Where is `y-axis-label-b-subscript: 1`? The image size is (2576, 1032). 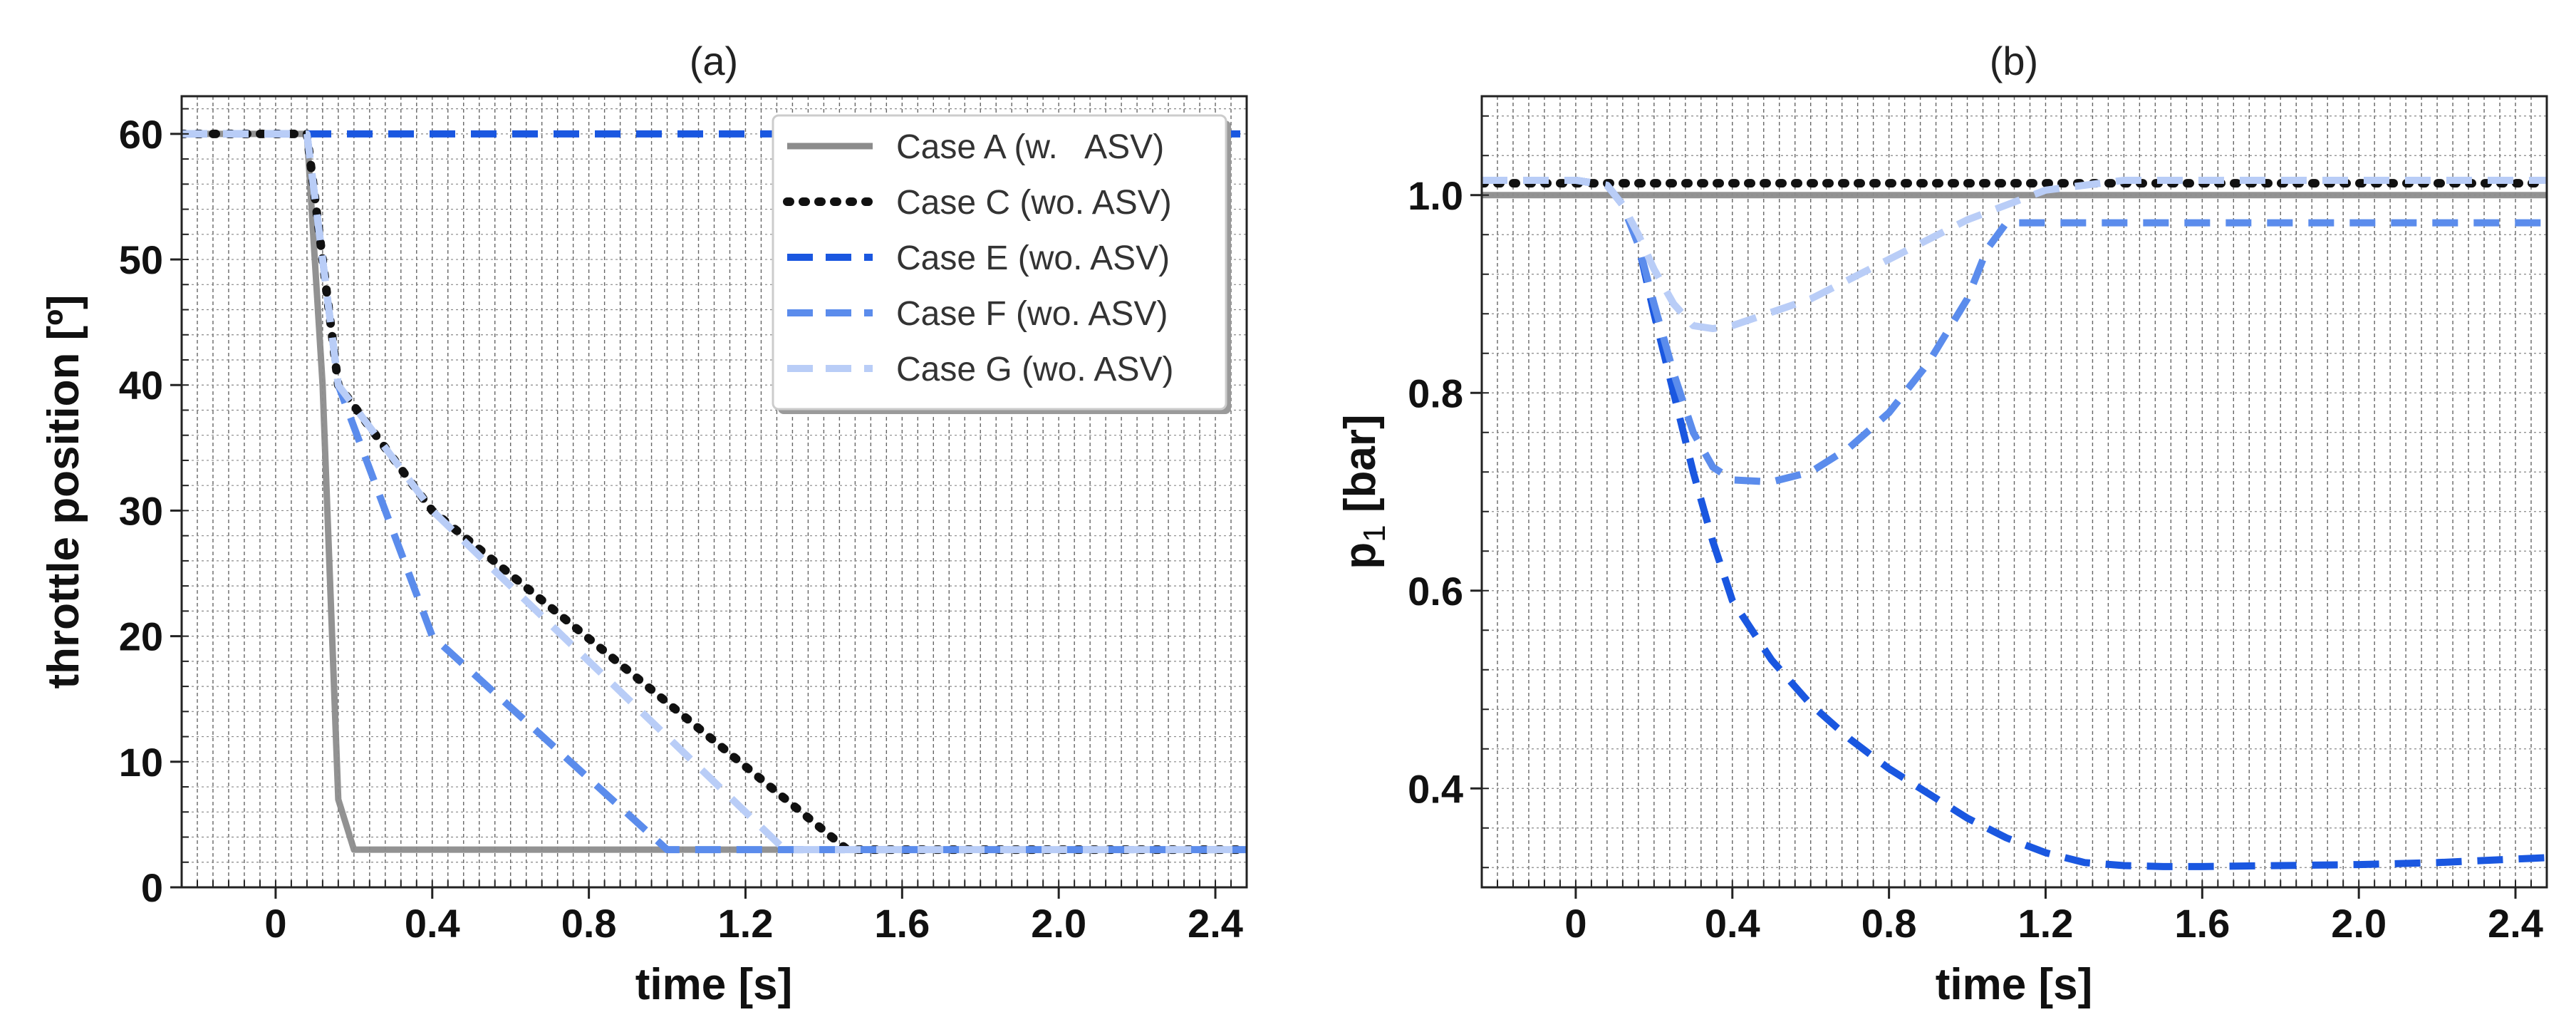
y-axis-label-b-subscript: 1 is located at coordinates (1374, 533).